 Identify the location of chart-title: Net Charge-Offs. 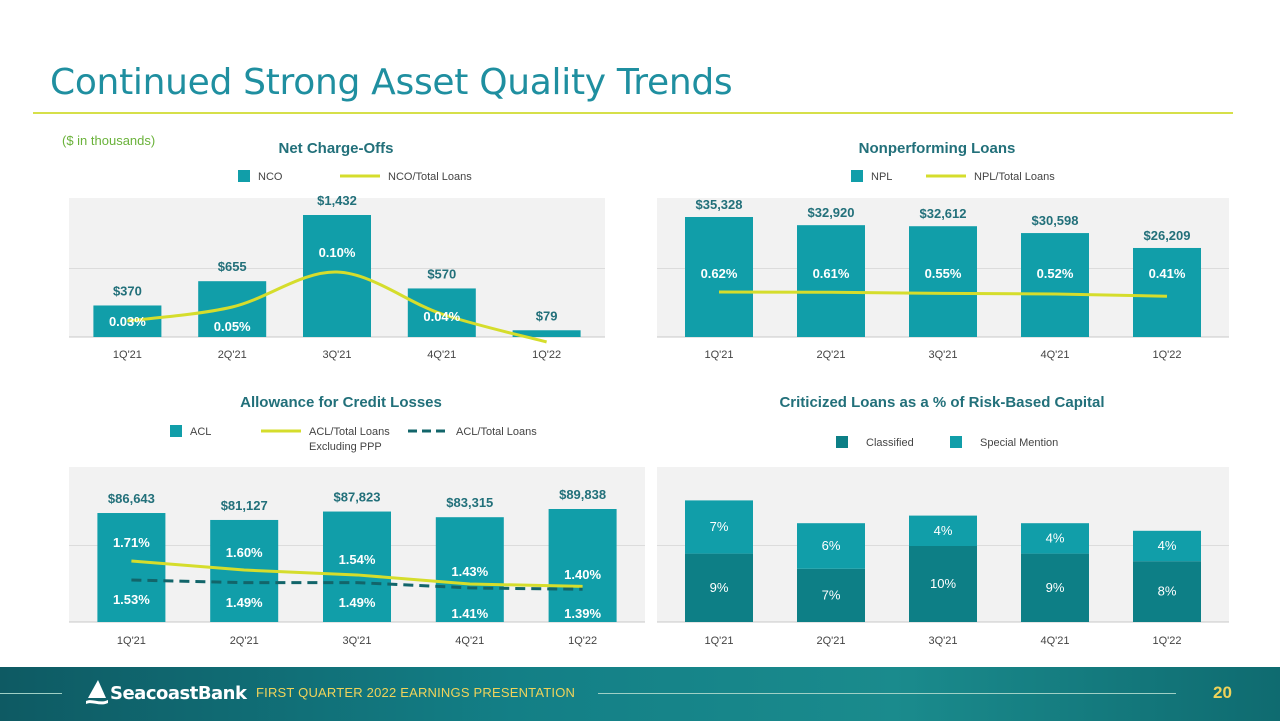
(335, 148).